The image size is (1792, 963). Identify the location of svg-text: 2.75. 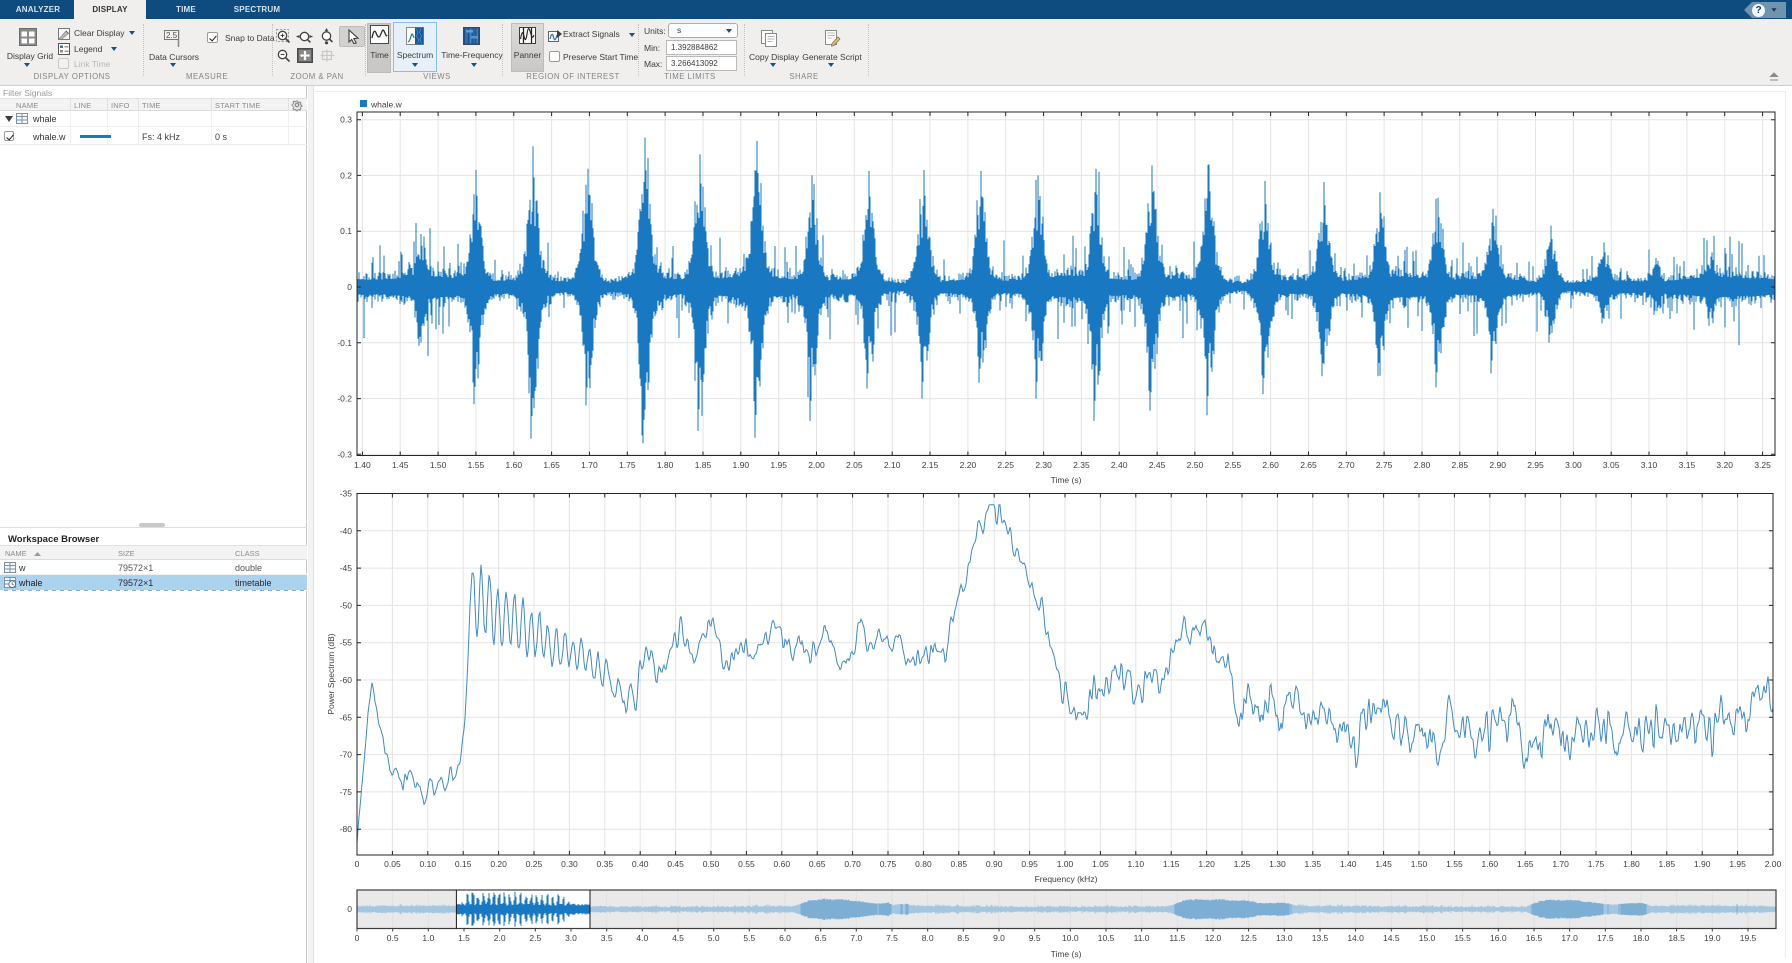
(1384, 465).